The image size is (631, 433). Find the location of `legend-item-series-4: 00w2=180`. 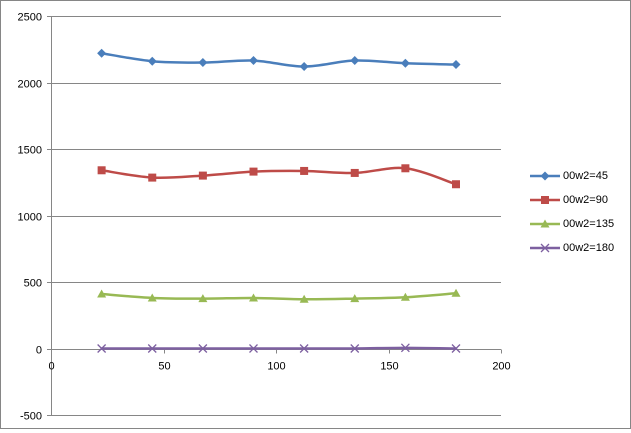

legend-item-series-4: 00w2=180 is located at coordinates (578, 248).